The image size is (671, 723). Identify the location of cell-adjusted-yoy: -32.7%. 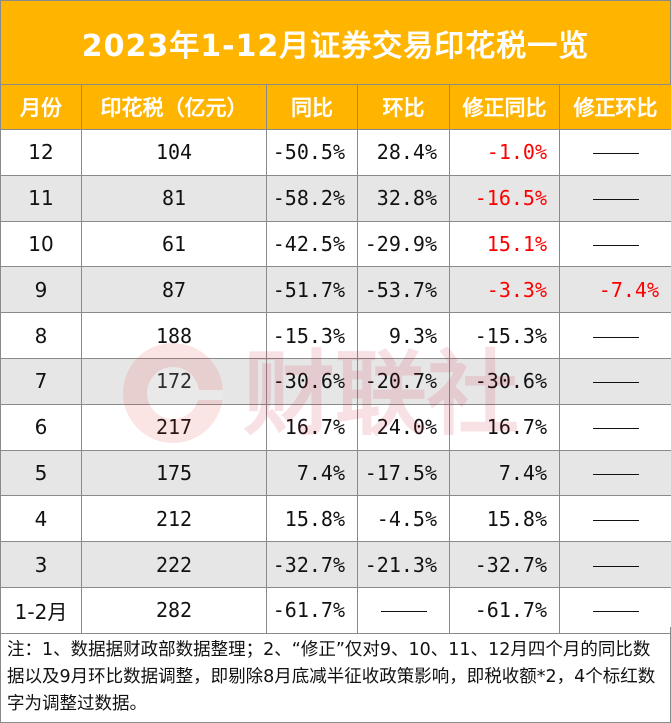
(504, 564).